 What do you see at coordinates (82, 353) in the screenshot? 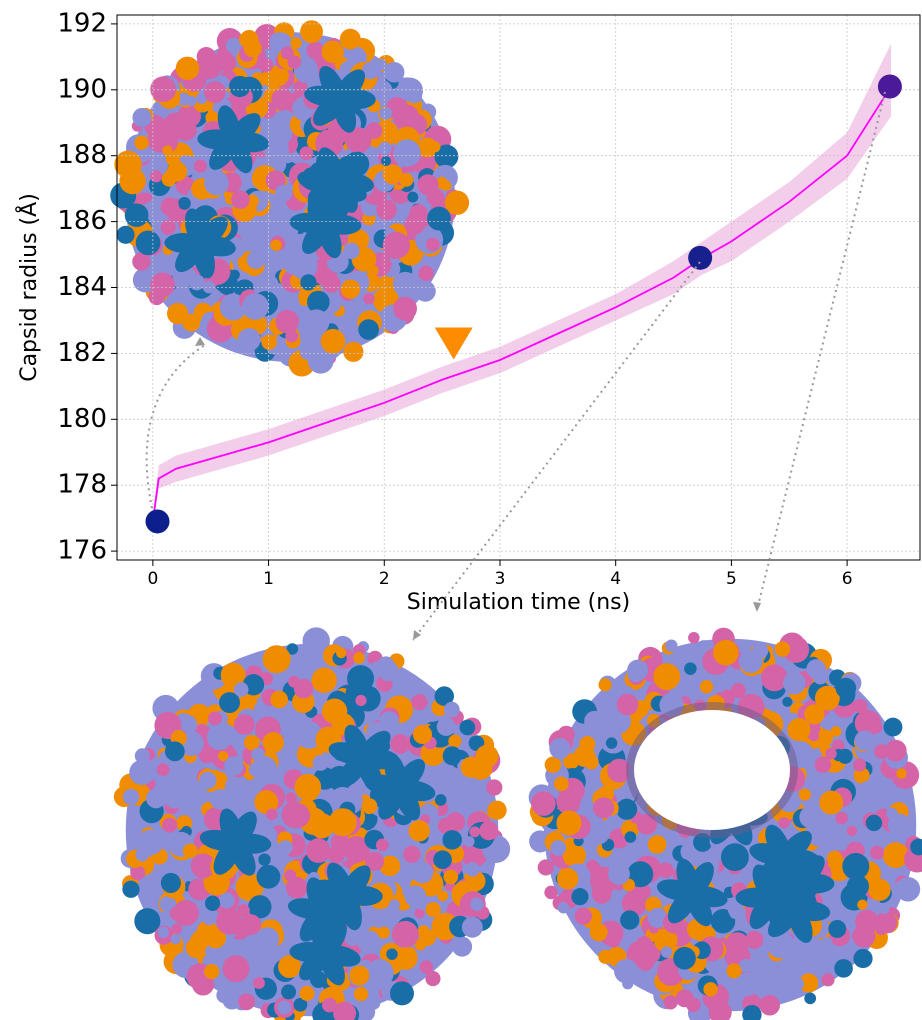
I see `y-tick-label: 182` at bounding box center [82, 353].